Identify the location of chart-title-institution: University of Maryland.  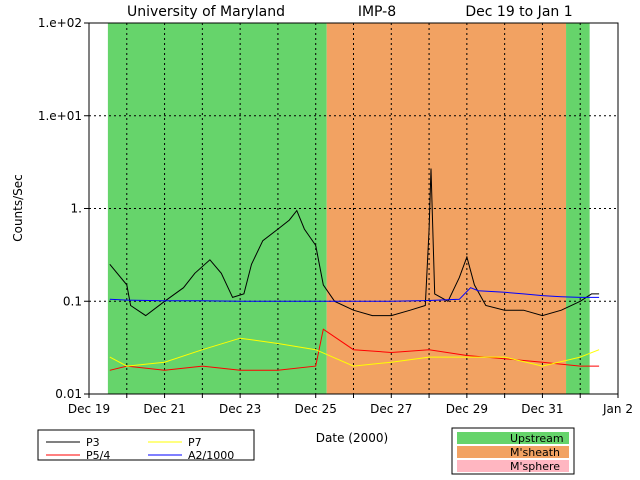
(206, 12).